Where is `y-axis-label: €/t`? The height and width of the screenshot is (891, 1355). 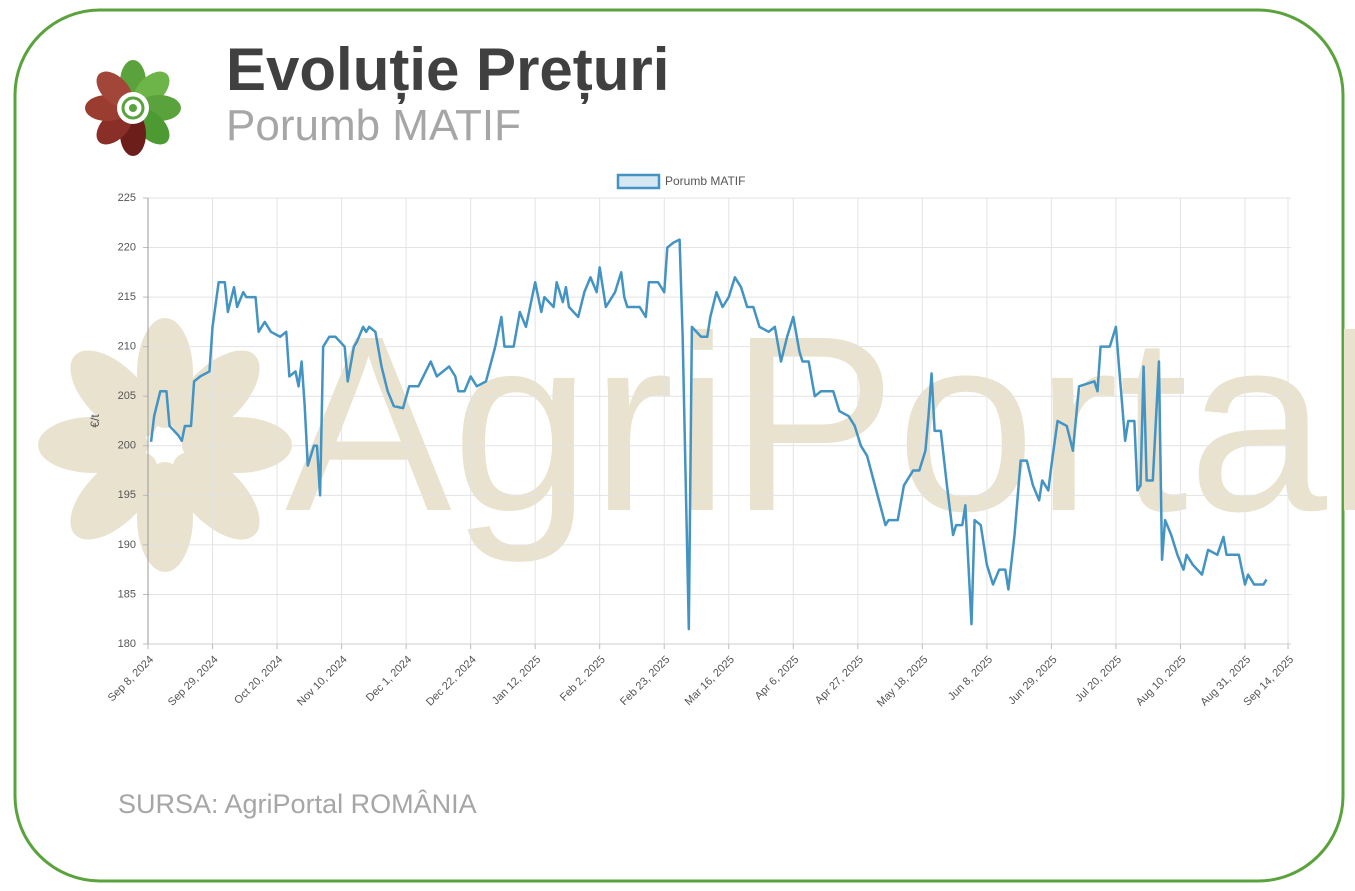 y-axis-label: €/t is located at coordinates (95, 421).